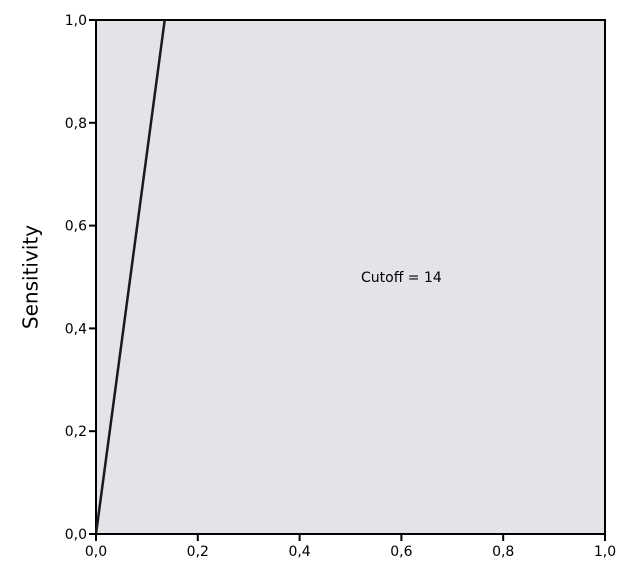 Image resolution: width=620 pixels, height=564 pixels. I want to click on x-tick-label: 0,8, so click(503, 552).